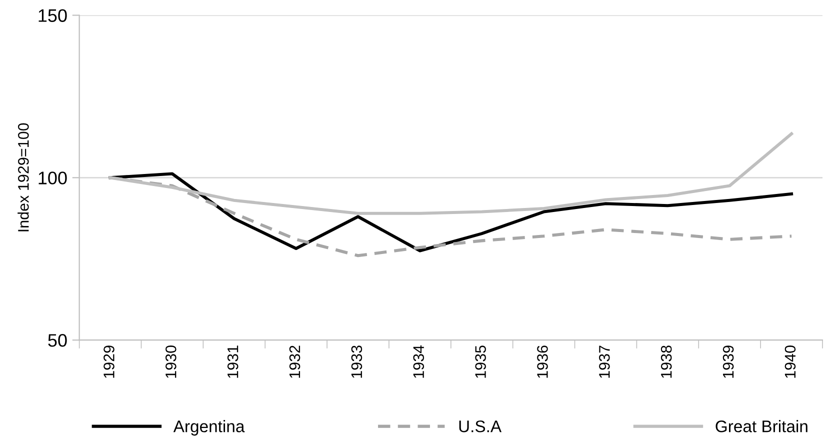 The image size is (835, 436). What do you see at coordinates (790, 362) in the screenshot?
I see `x-tick-label: 1940` at bounding box center [790, 362].